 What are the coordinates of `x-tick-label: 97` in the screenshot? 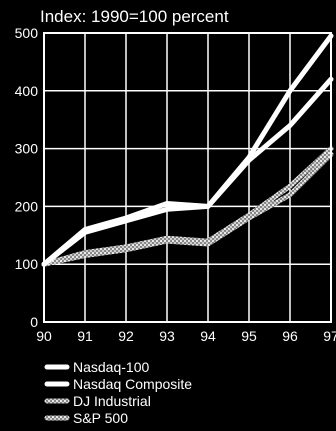 It's located at (329, 336).